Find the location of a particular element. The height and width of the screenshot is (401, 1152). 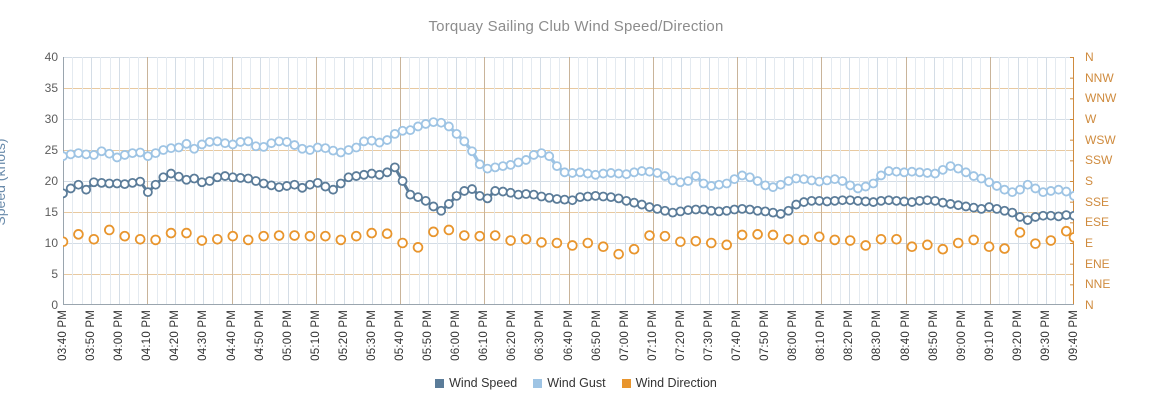

legend-item-wind-gust: Wind Gust is located at coordinates (569, 383).